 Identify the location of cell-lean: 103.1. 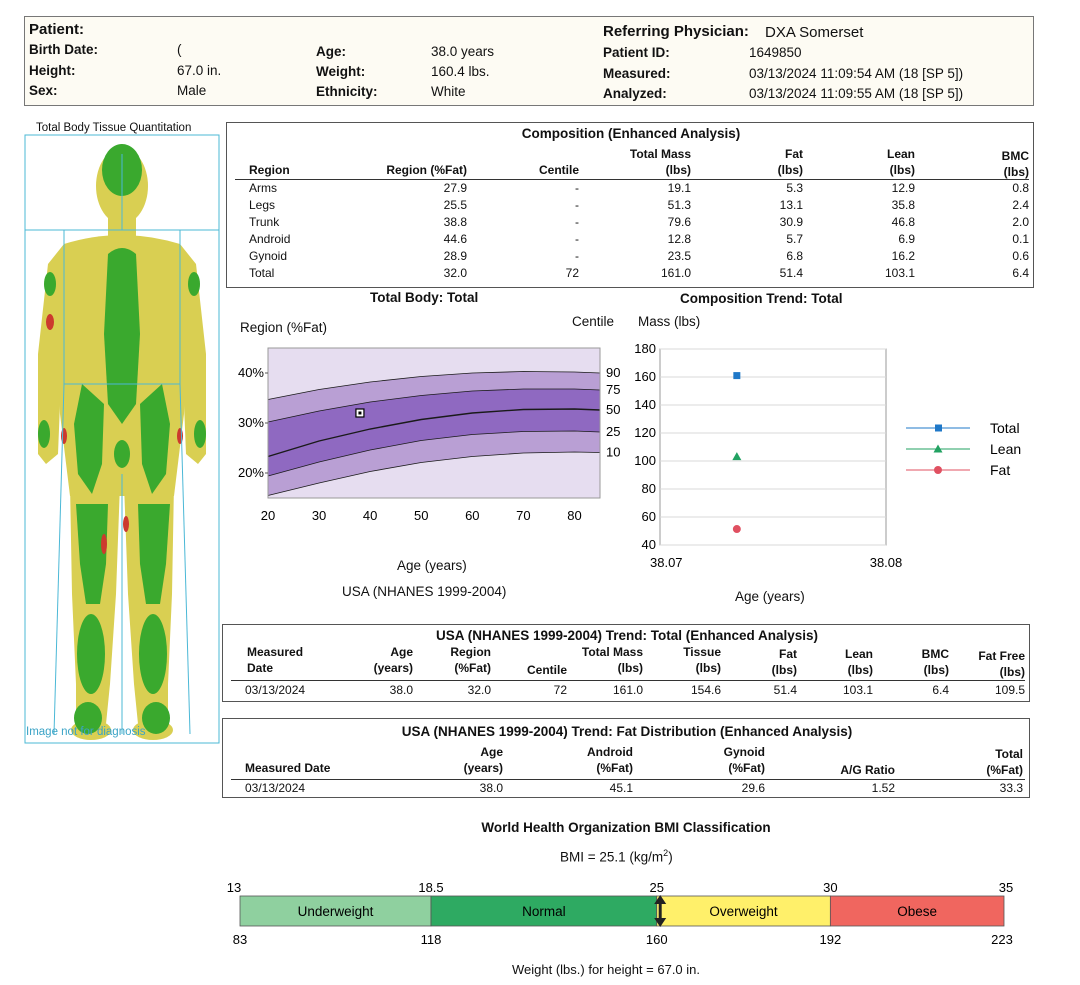
(857, 690).